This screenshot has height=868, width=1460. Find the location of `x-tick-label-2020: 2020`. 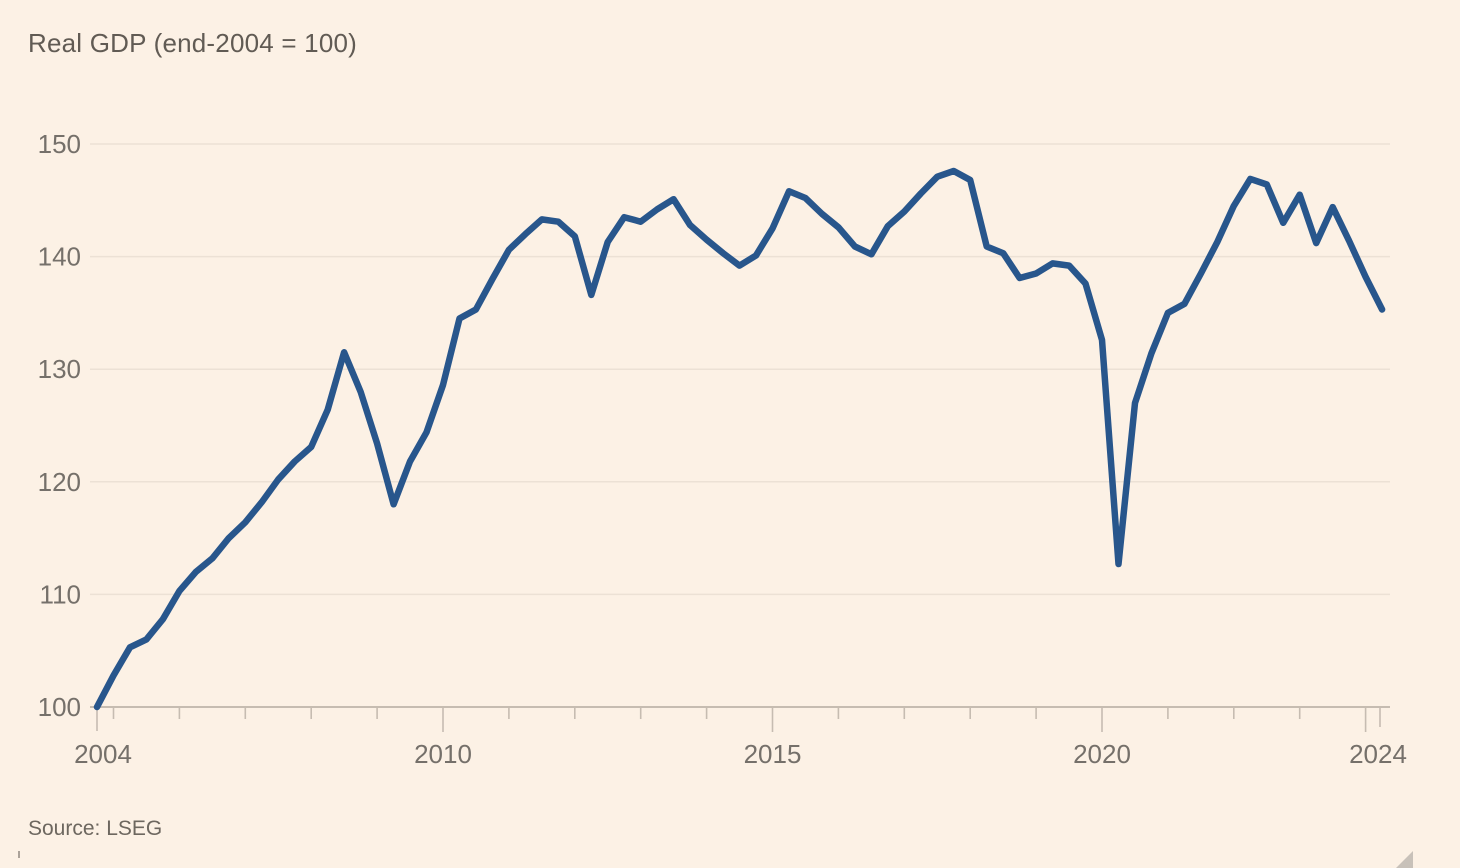

x-tick-label-2020: 2020 is located at coordinates (1102, 754).